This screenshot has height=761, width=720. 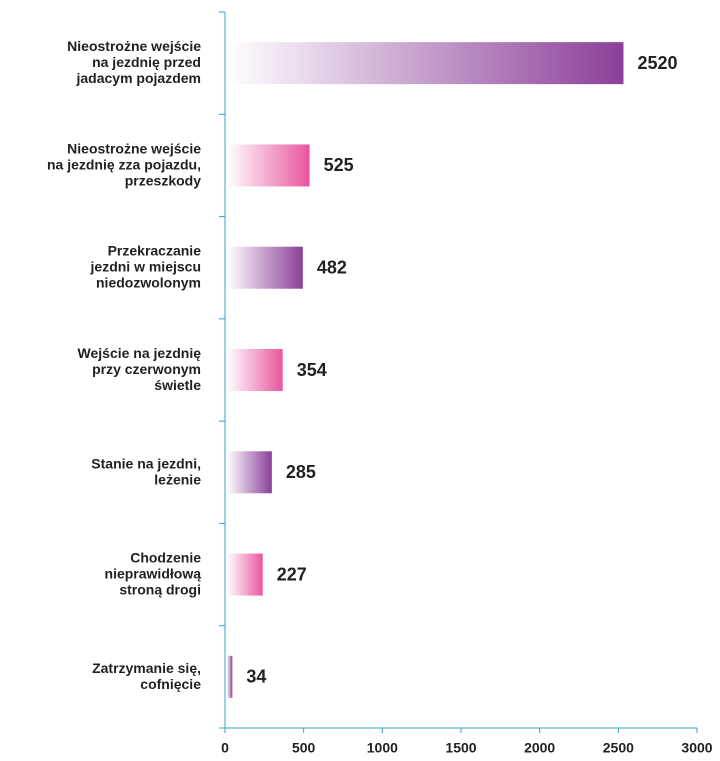 I want to click on value-label: 482, so click(x=332, y=267).